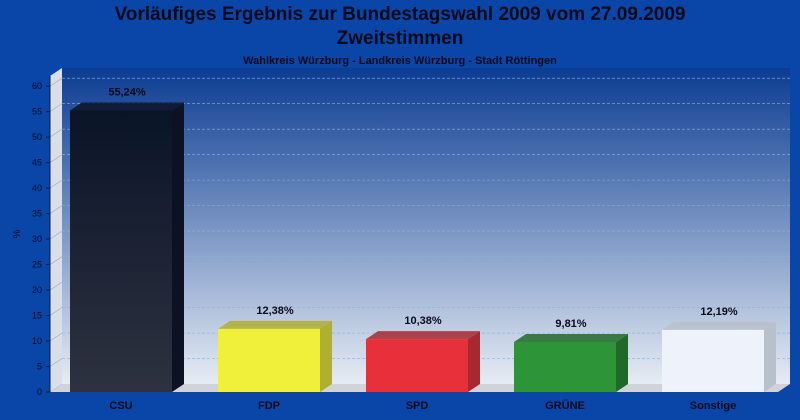 This screenshot has width=800, height=420. I want to click on y-tick-label: 10, so click(37, 341).